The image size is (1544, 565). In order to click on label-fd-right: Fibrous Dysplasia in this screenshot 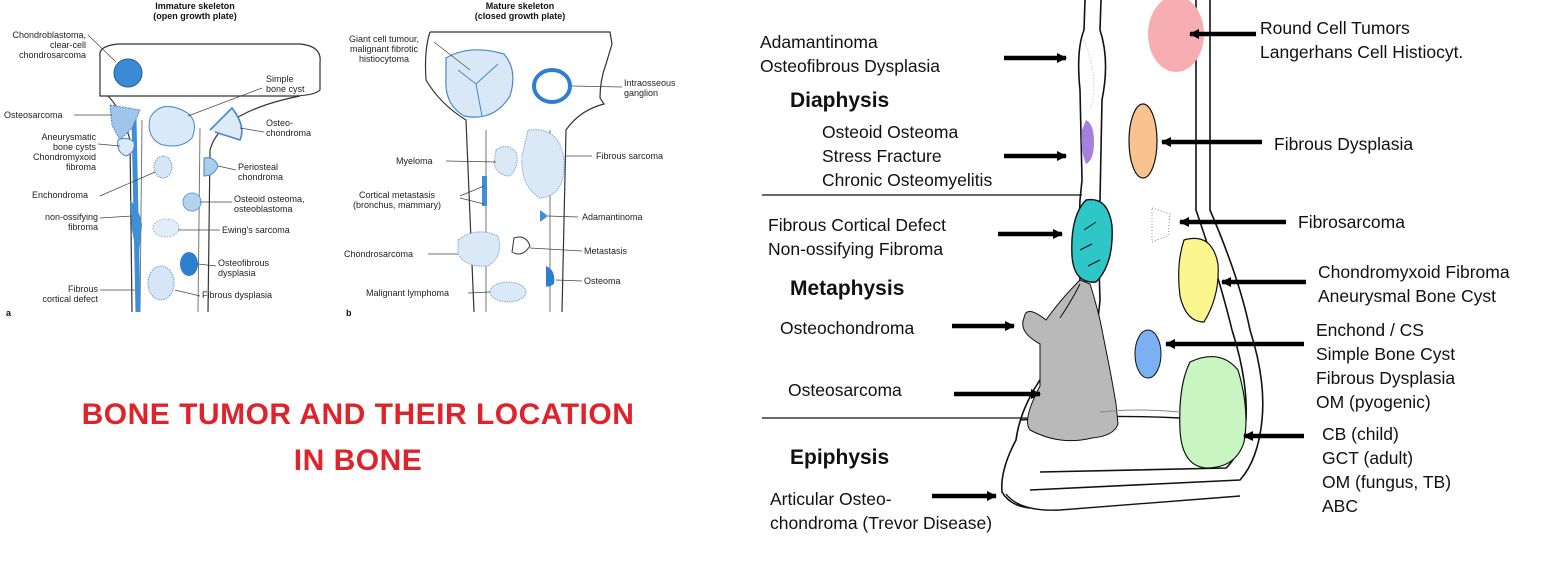, I will do `click(1344, 144)`.